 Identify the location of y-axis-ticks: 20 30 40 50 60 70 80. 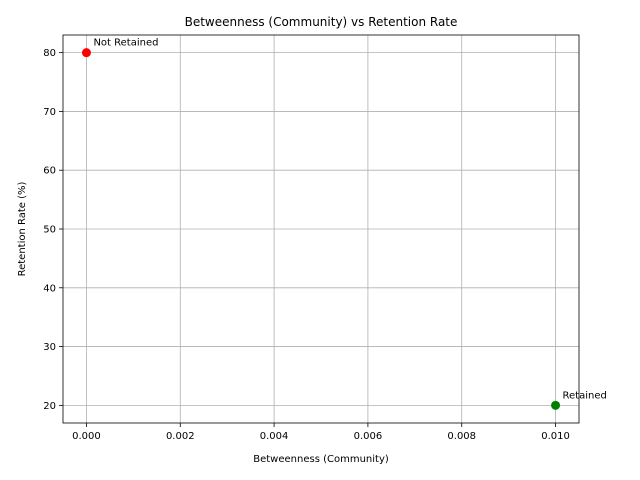
(53, 230).